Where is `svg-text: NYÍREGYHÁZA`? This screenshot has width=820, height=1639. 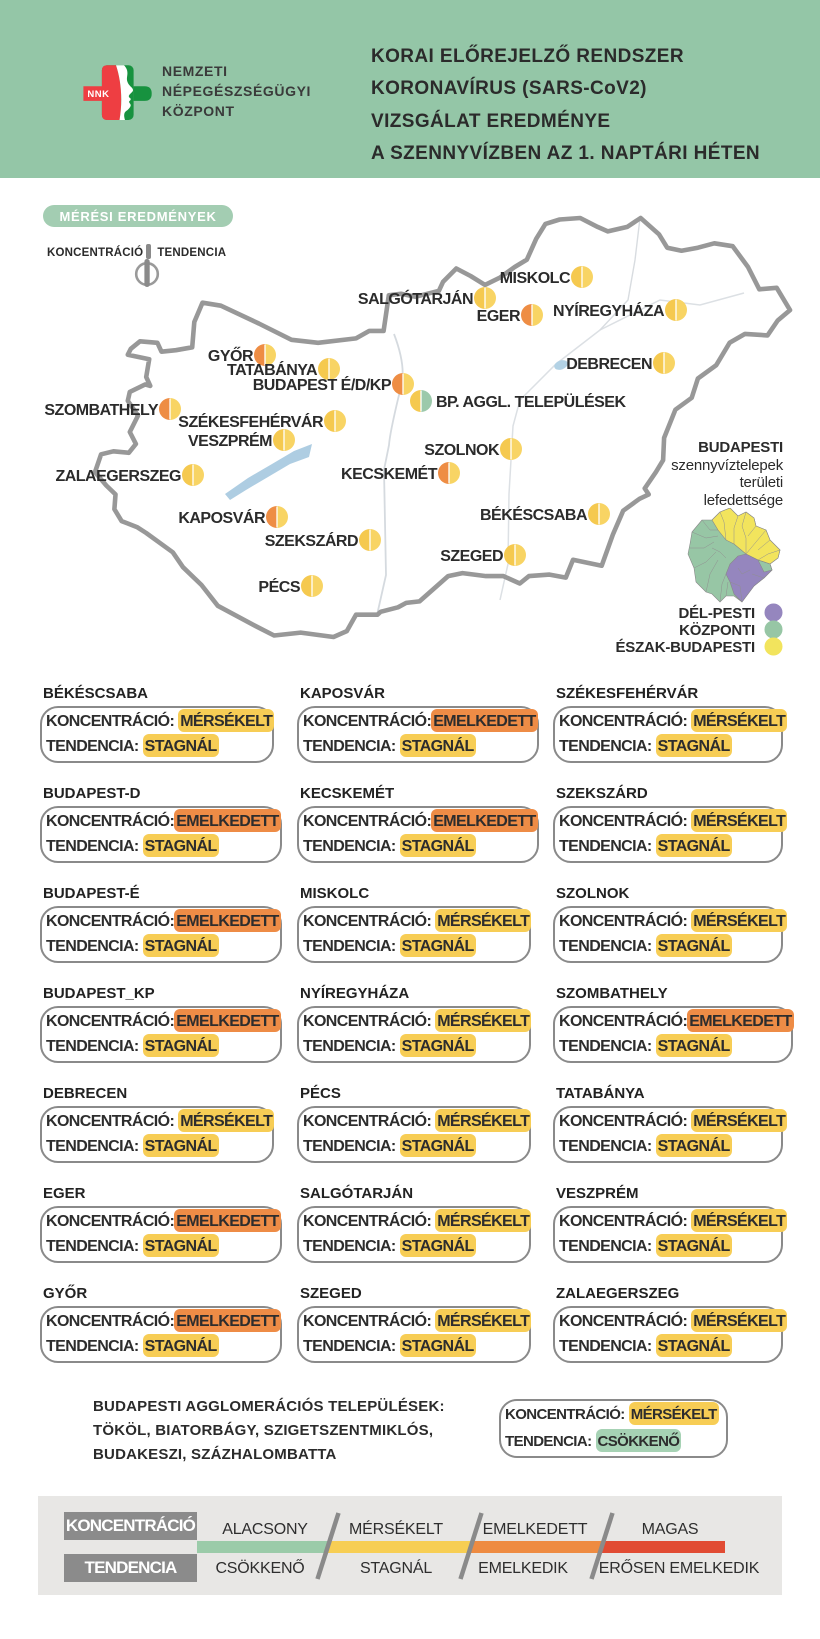 svg-text: NYÍREGYHÁZA is located at coordinates (609, 310).